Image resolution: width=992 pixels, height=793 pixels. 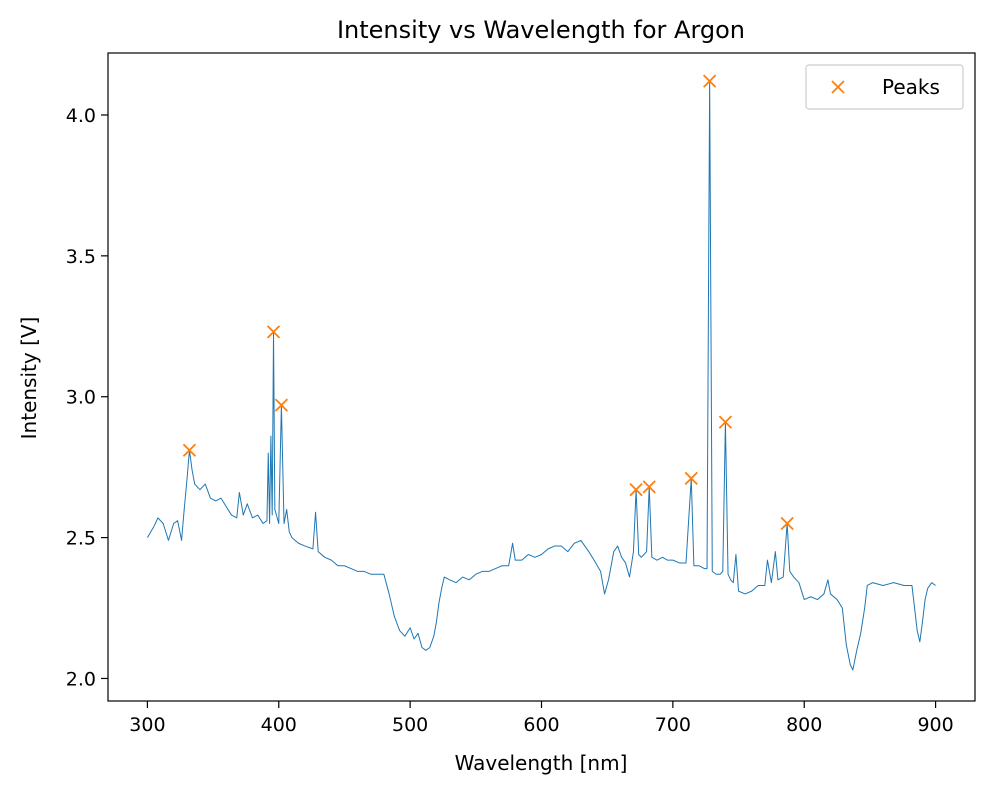 I want to click on y-tick-label: 3.0, so click(x=81, y=398).